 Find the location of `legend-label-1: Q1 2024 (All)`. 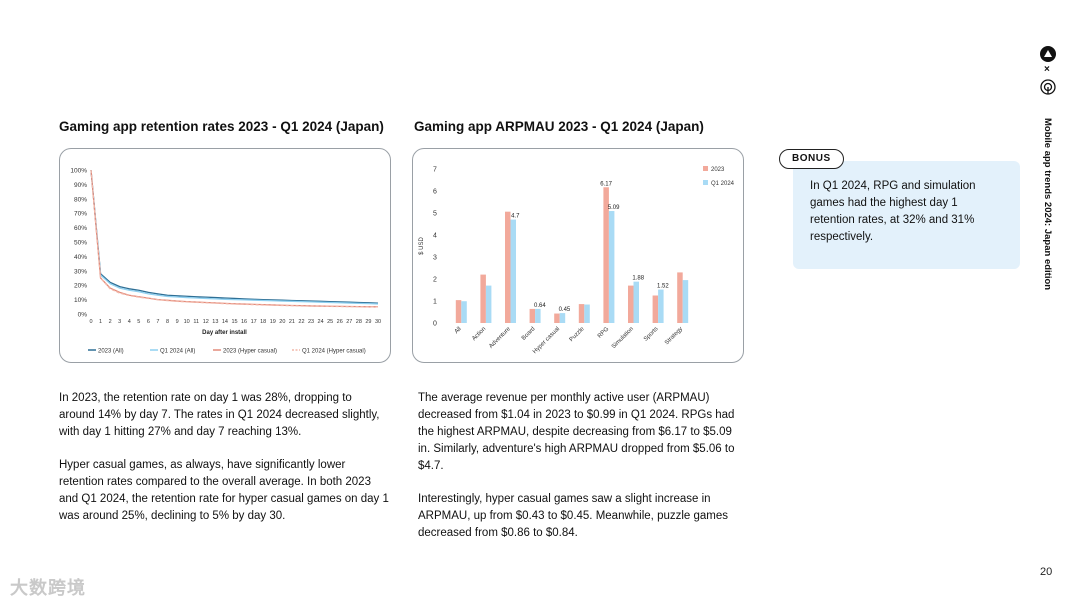

legend-label-1: Q1 2024 (All) is located at coordinates (177, 352).